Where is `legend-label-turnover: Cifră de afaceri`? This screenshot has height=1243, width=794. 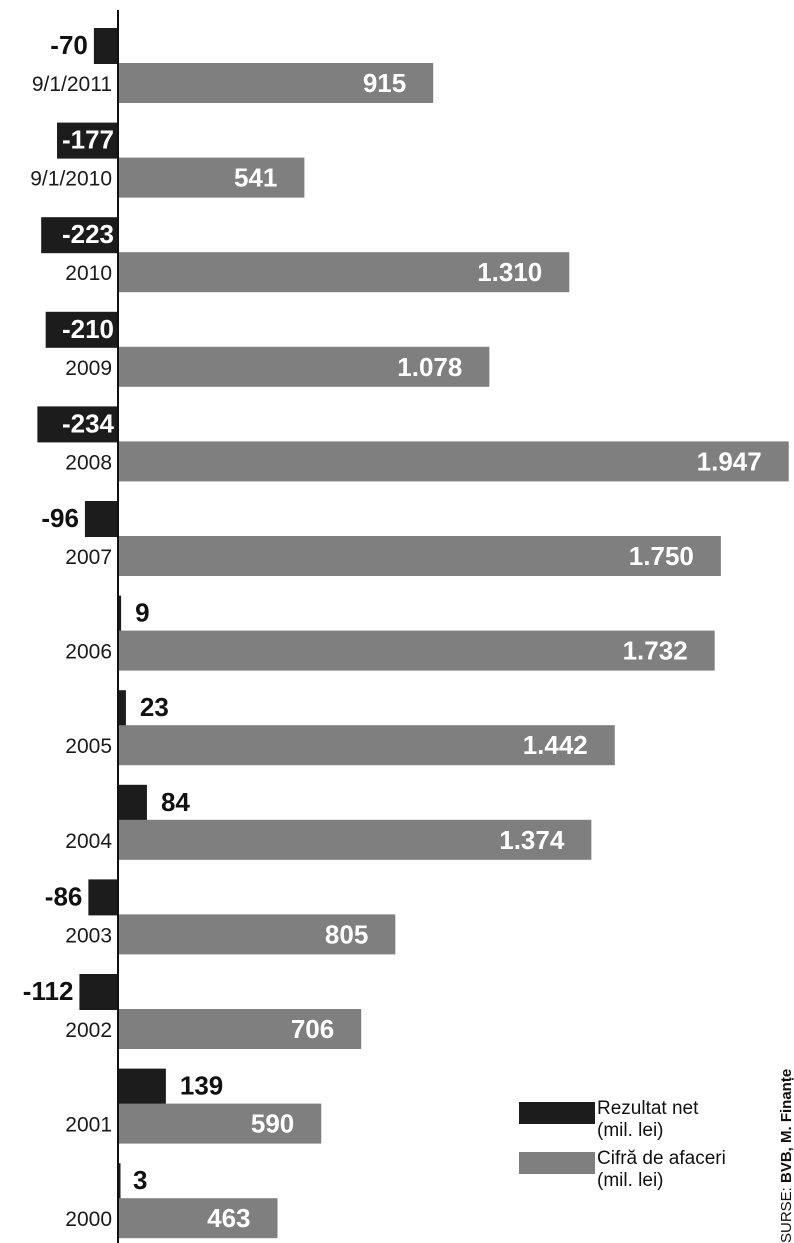
legend-label-turnover: Cifră de afaceri is located at coordinates (661, 1158).